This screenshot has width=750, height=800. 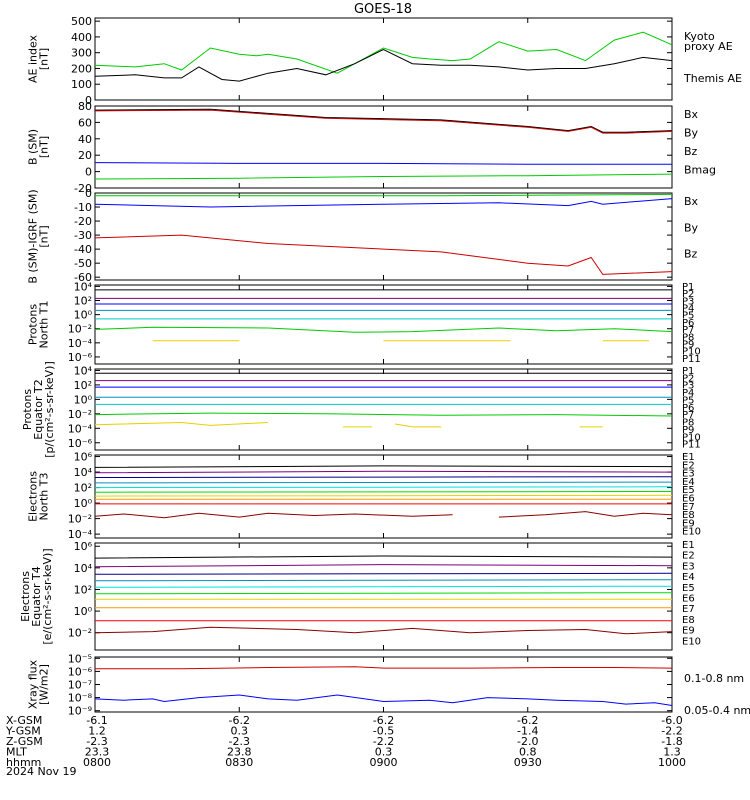 I want to click on ephemeris-row-label: Y-GSM, so click(x=23, y=731).